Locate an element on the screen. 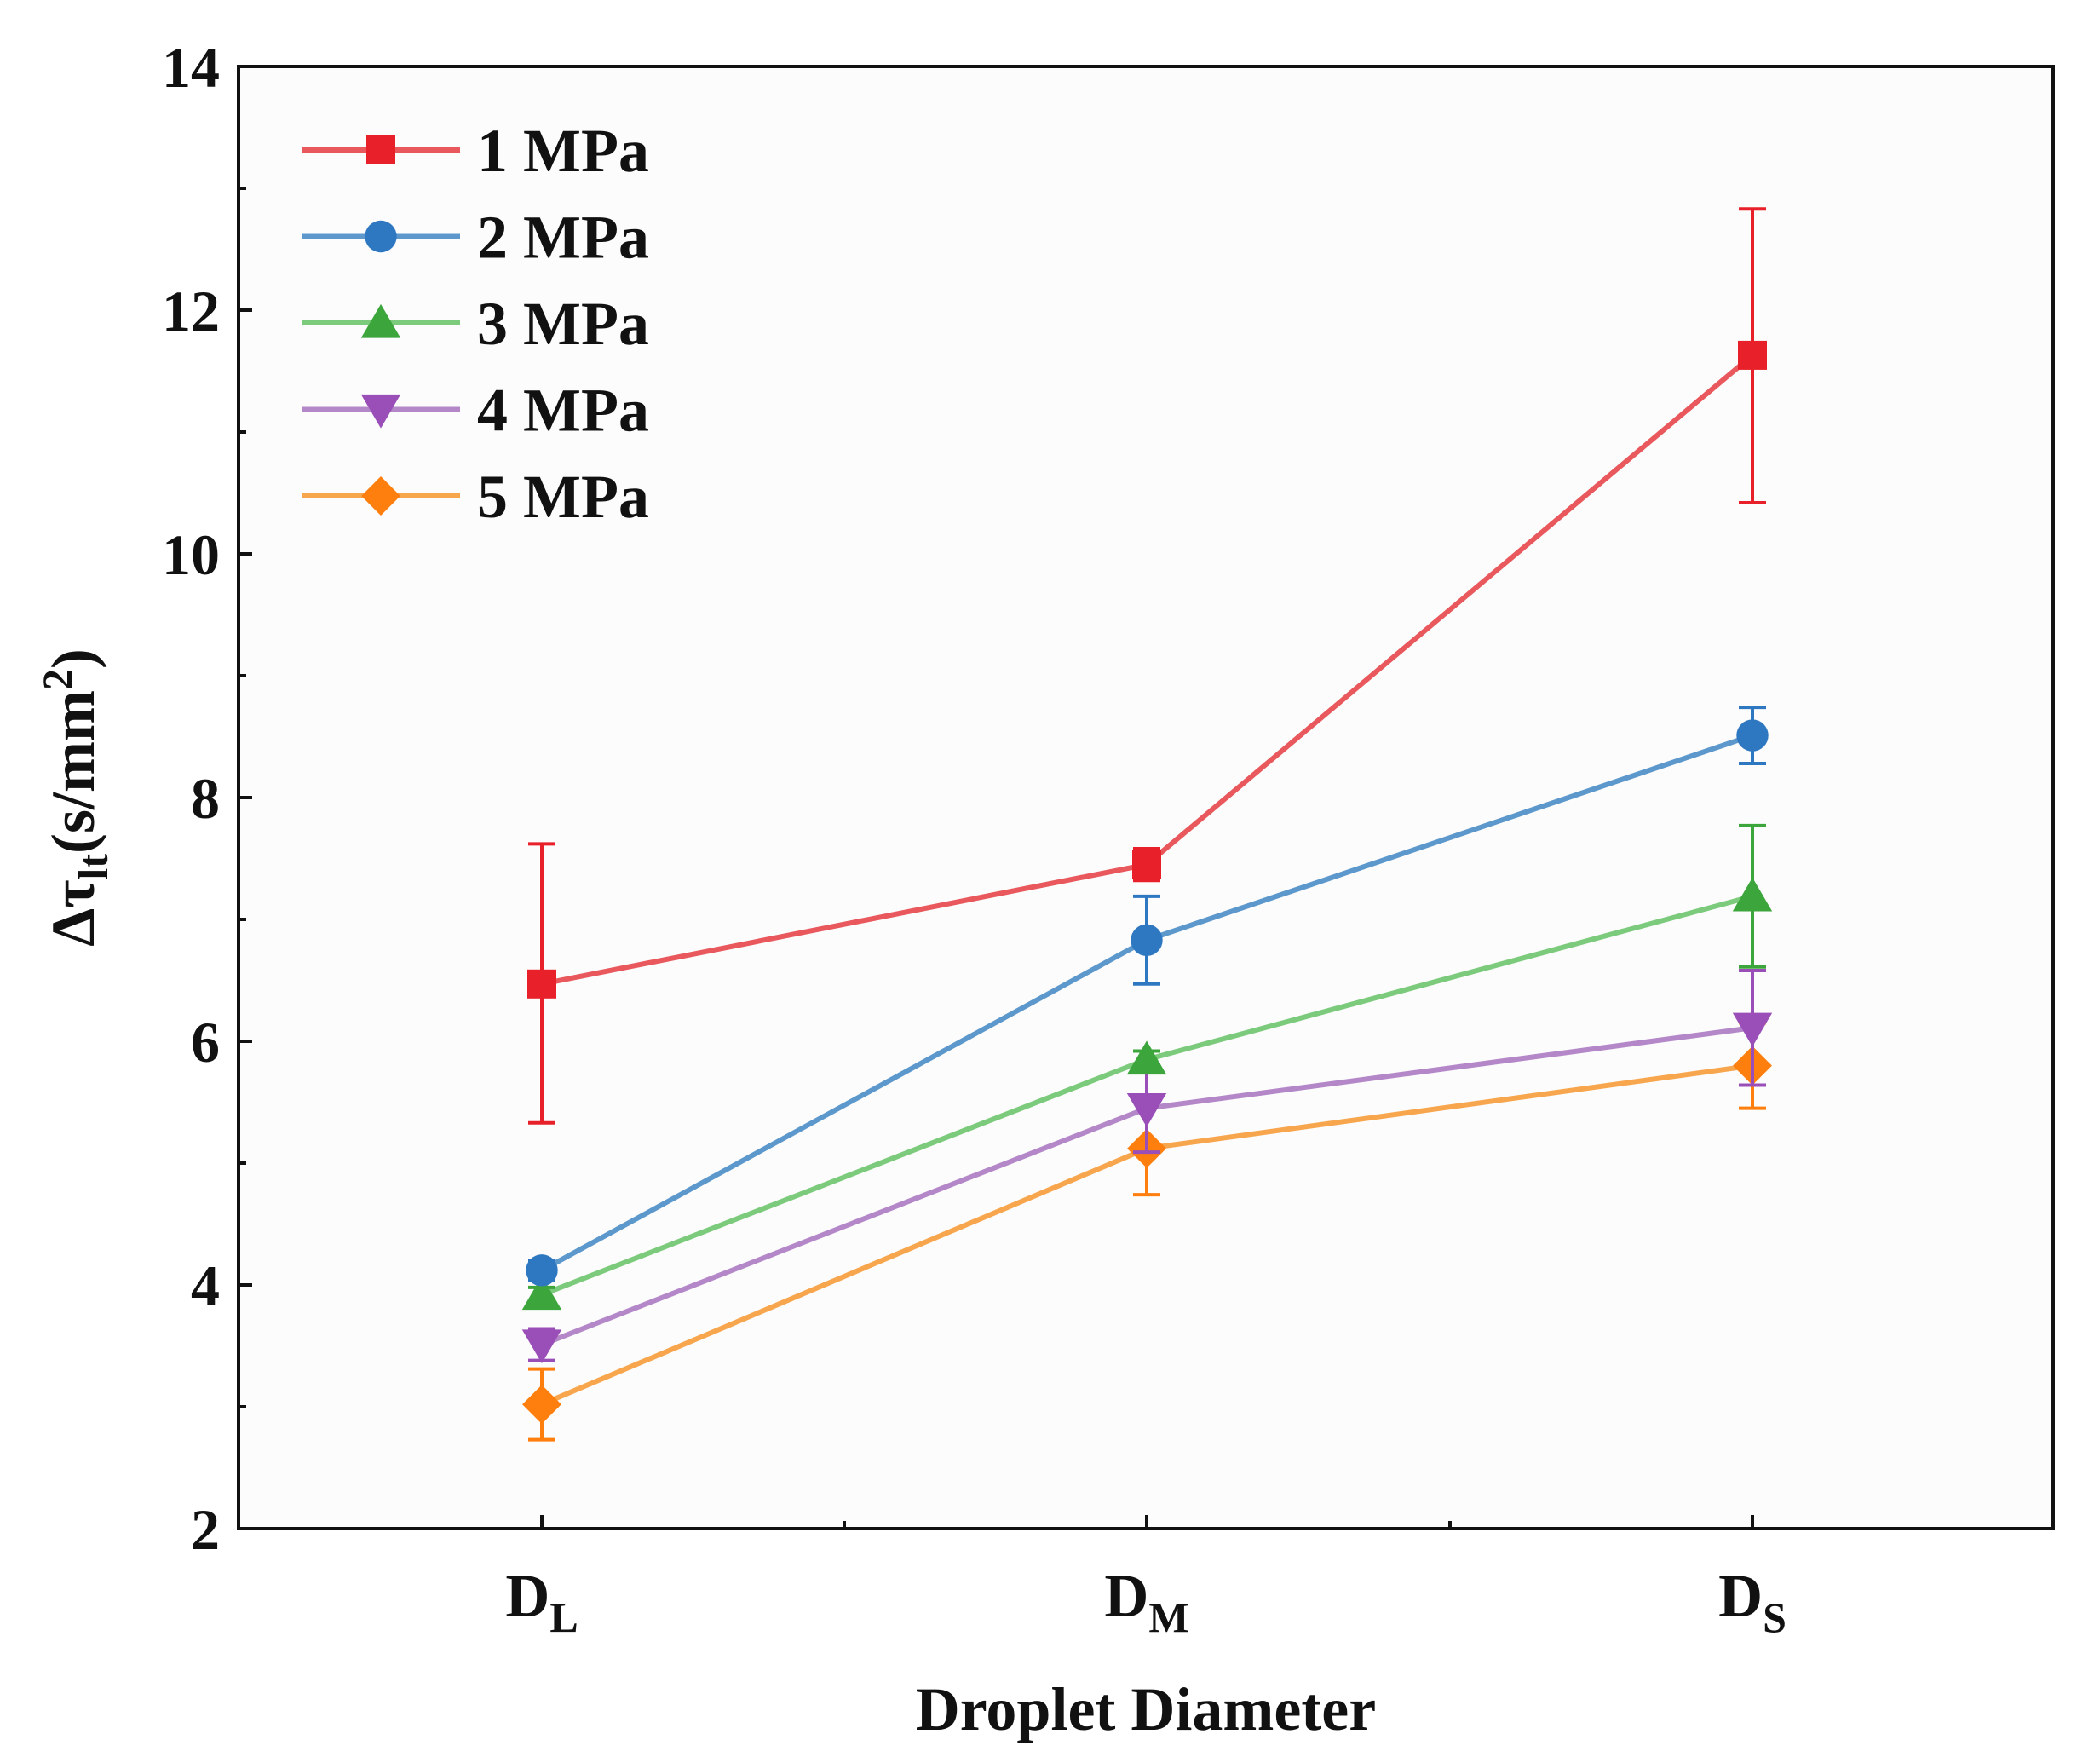  x-tick-label: DL is located at coordinates (541, 1602).